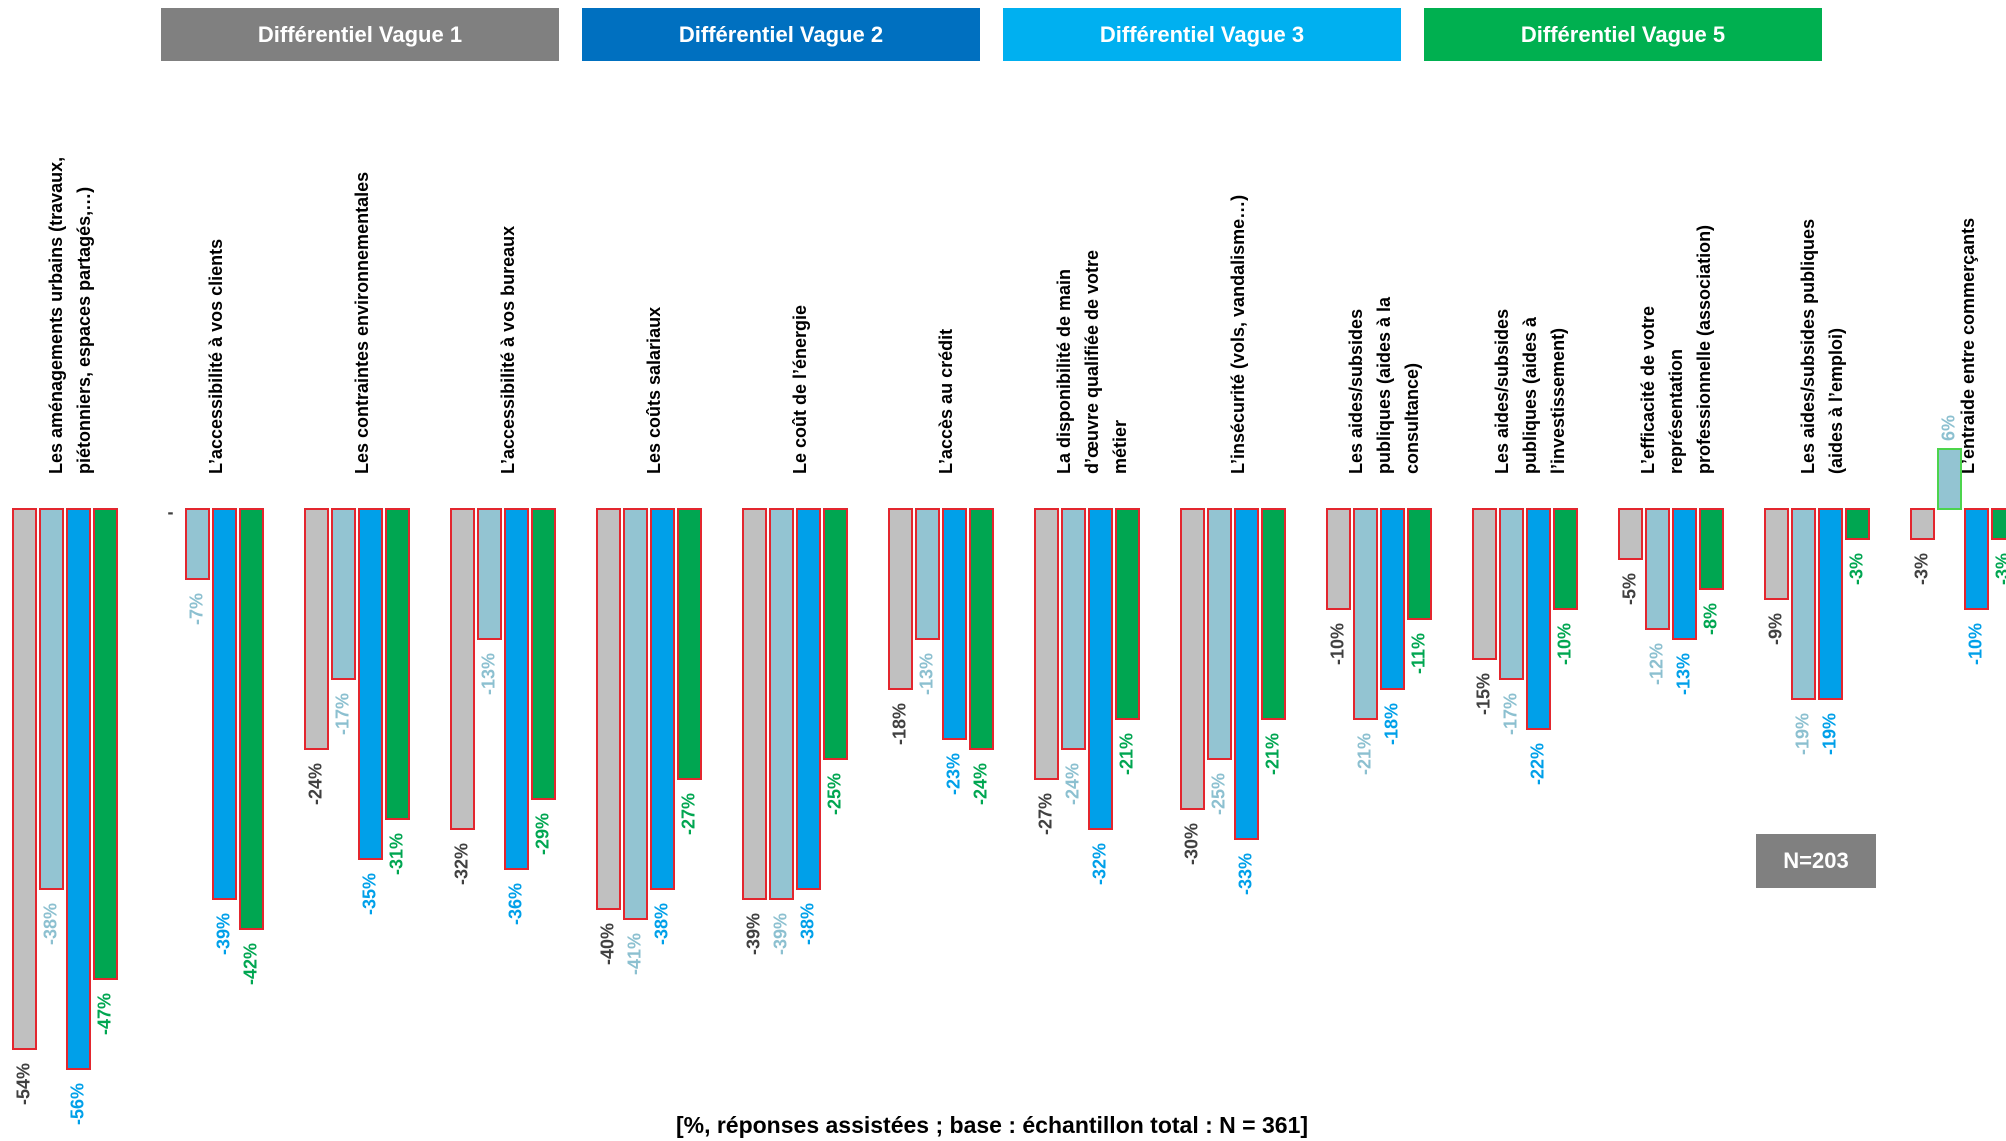 The width and height of the screenshot is (2006, 1141). I want to click on sample-note: N=203, so click(1815, 860).